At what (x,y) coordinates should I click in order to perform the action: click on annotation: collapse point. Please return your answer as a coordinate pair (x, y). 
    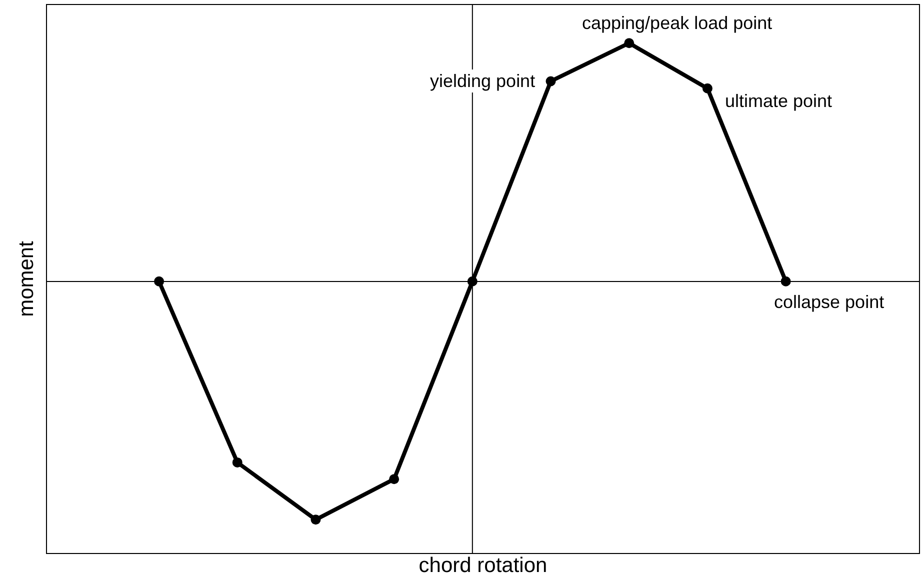
    Looking at the image, I should click on (829, 302).